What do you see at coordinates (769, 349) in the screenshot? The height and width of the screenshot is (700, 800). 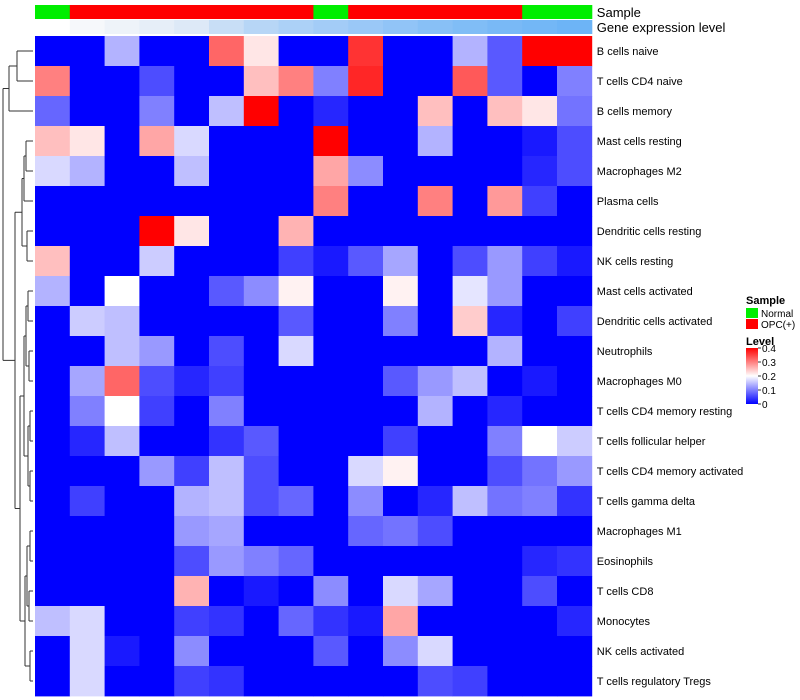 I see `legend-tick-label: 0.4` at bounding box center [769, 349].